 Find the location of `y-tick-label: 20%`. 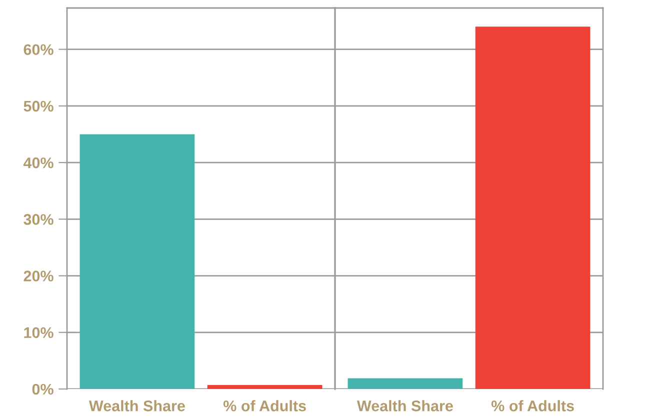

y-tick-label: 20% is located at coordinates (39, 276).